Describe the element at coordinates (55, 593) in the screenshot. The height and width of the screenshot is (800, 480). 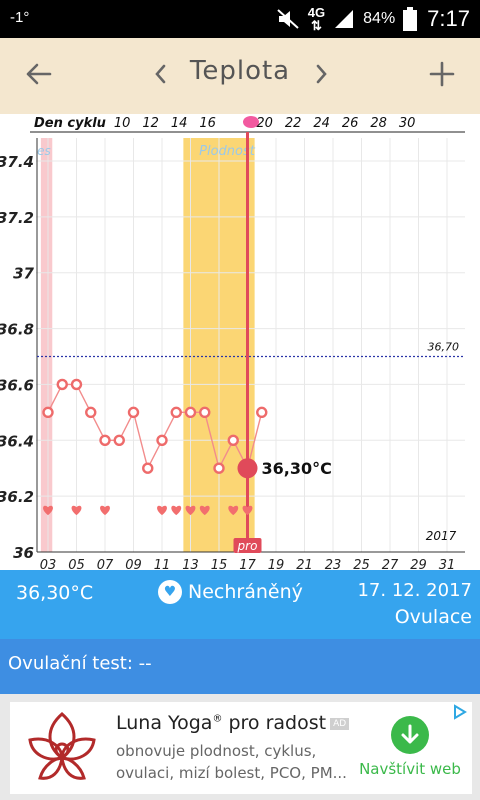
I see `current-temperature: 36,30°C` at that location.